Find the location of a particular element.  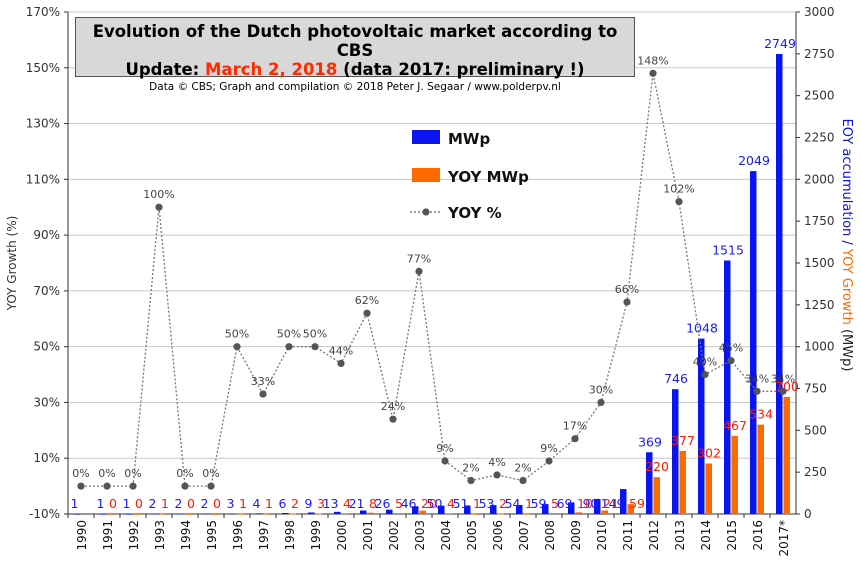

y-left-tick-label: 150% is located at coordinates (43, 68).